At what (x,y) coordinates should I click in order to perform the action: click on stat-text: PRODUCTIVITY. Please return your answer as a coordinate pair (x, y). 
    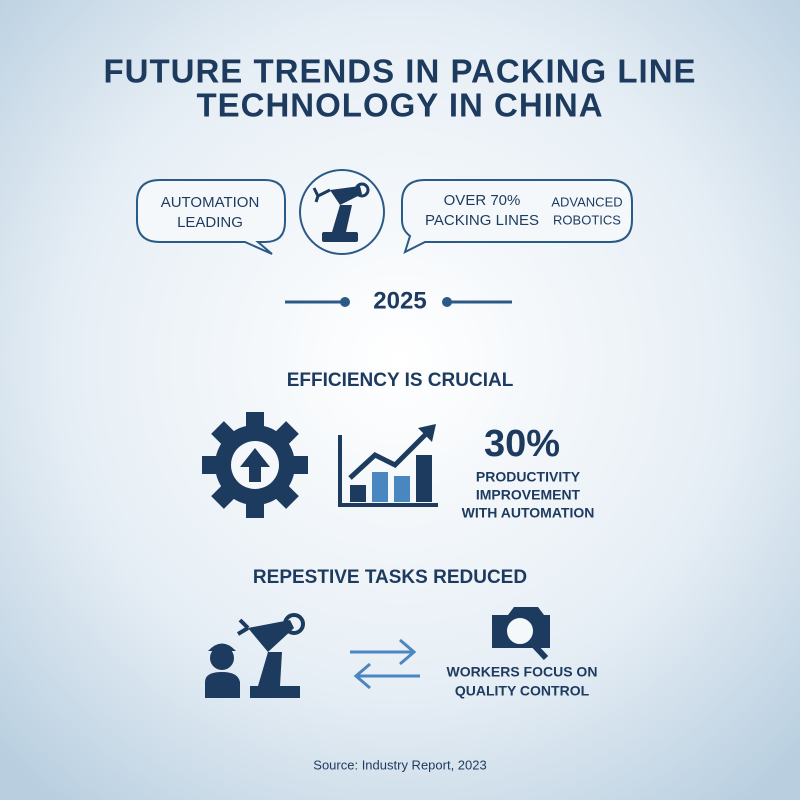
    Looking at the image, I should click on (528, 477).